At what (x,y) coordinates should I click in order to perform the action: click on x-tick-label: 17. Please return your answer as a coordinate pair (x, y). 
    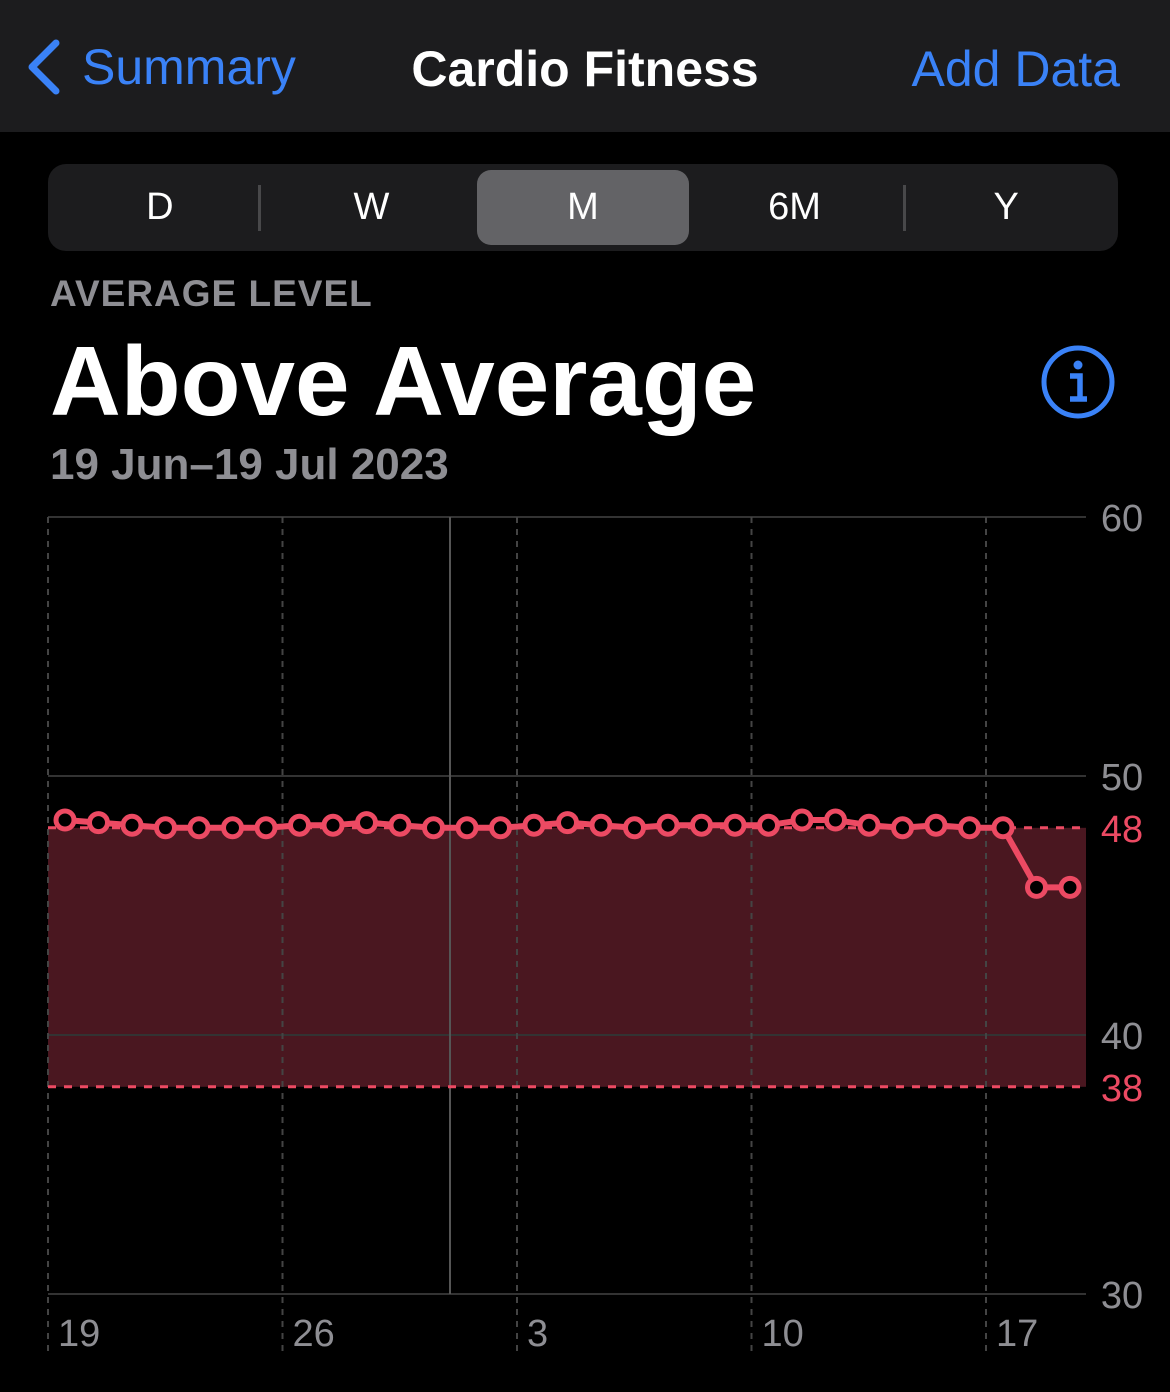
    Looking at the image, I should click on (1017, 1334).